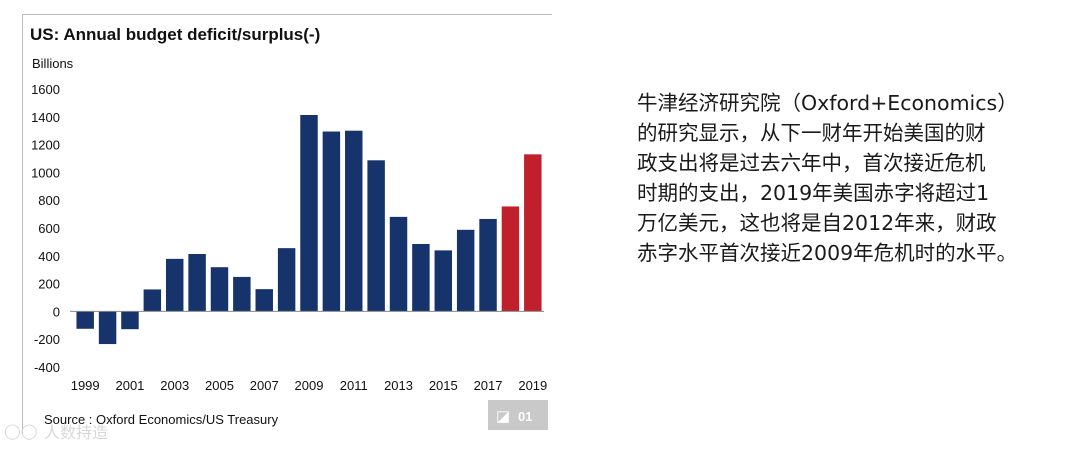 The width and height of the screenshot is (1080, 449). What do you see at coordinates (817, 223) in the screenshot?
I see `description-line: 万亿美元，这也将是自2012年来，财政` at bounding box center [817, 223].